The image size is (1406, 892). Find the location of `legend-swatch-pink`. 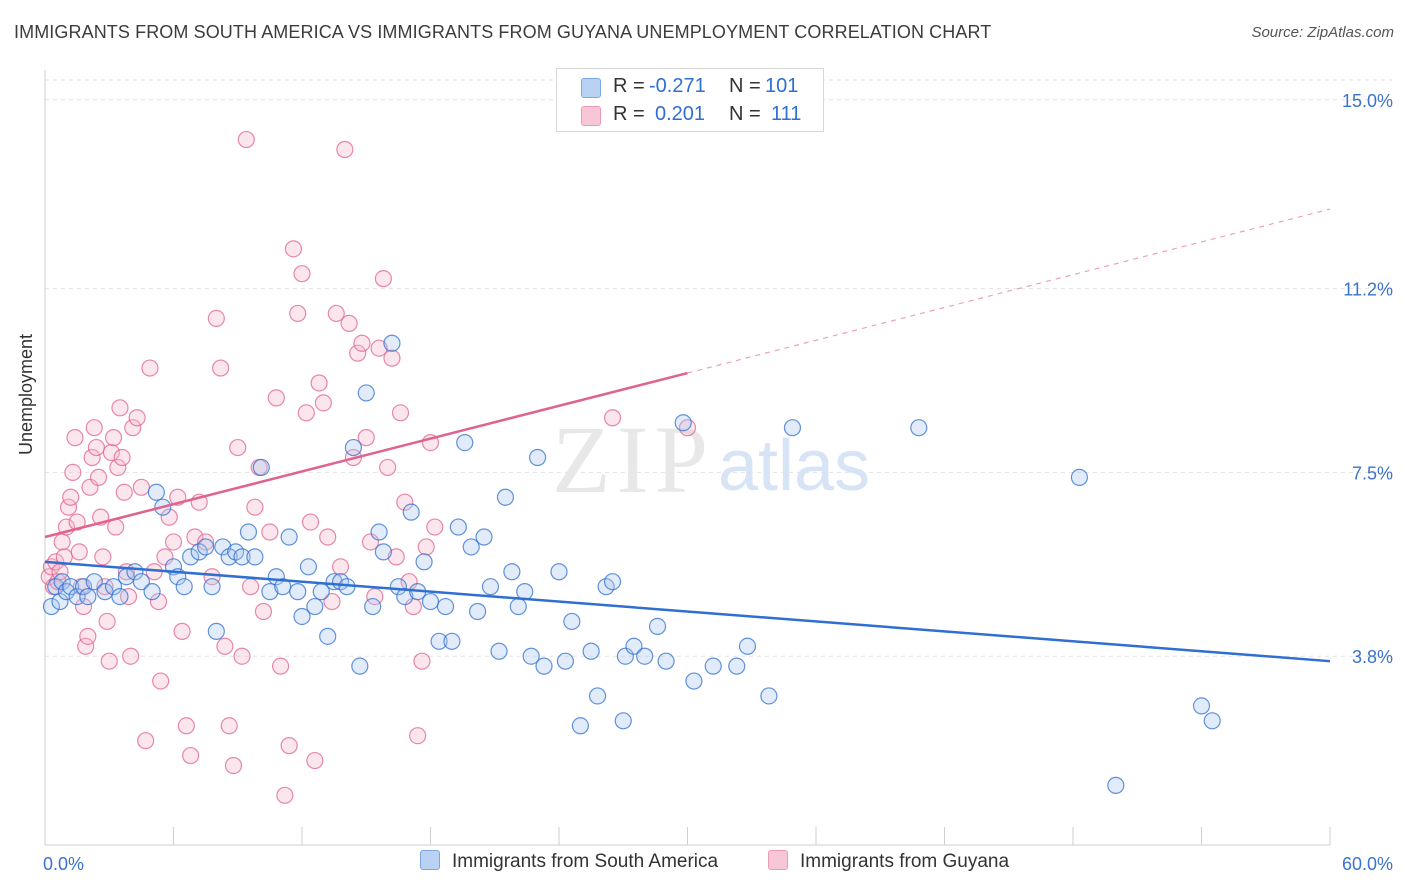

legend-swatch-pink is located at coordinates (591, 116).